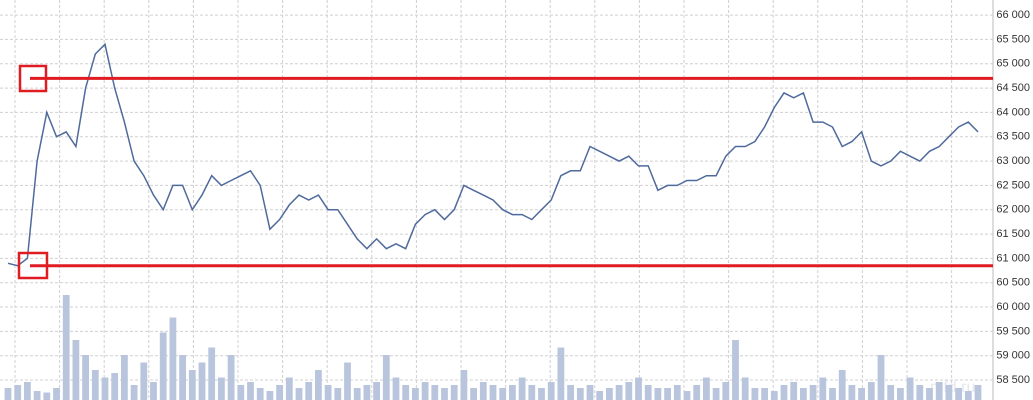 This screenshot has height=400, width=1033. What do you see at coordinates (1013, 185) in the screenshot?
I see `y-tick-label: 62 500` at bounding box center [1013, 185].